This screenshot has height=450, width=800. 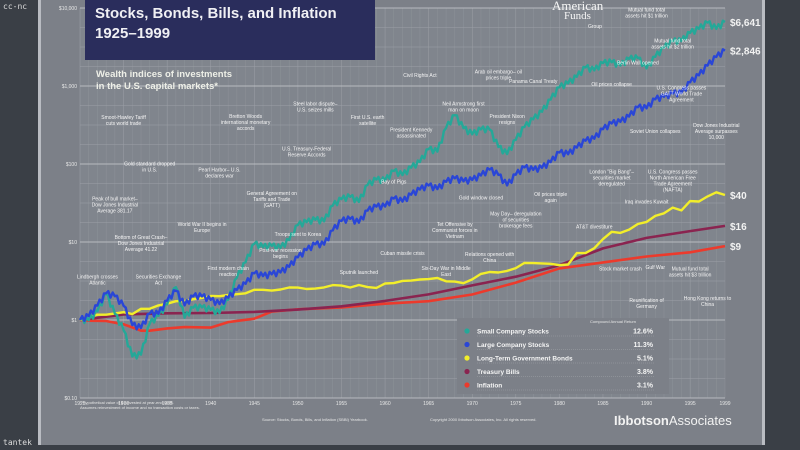 What do you see at coordinates (646, 14) in the screenshot?
I see `event-annotation: Mutual fund total assets hit $1 trillion` at bounding box center [646, 14].